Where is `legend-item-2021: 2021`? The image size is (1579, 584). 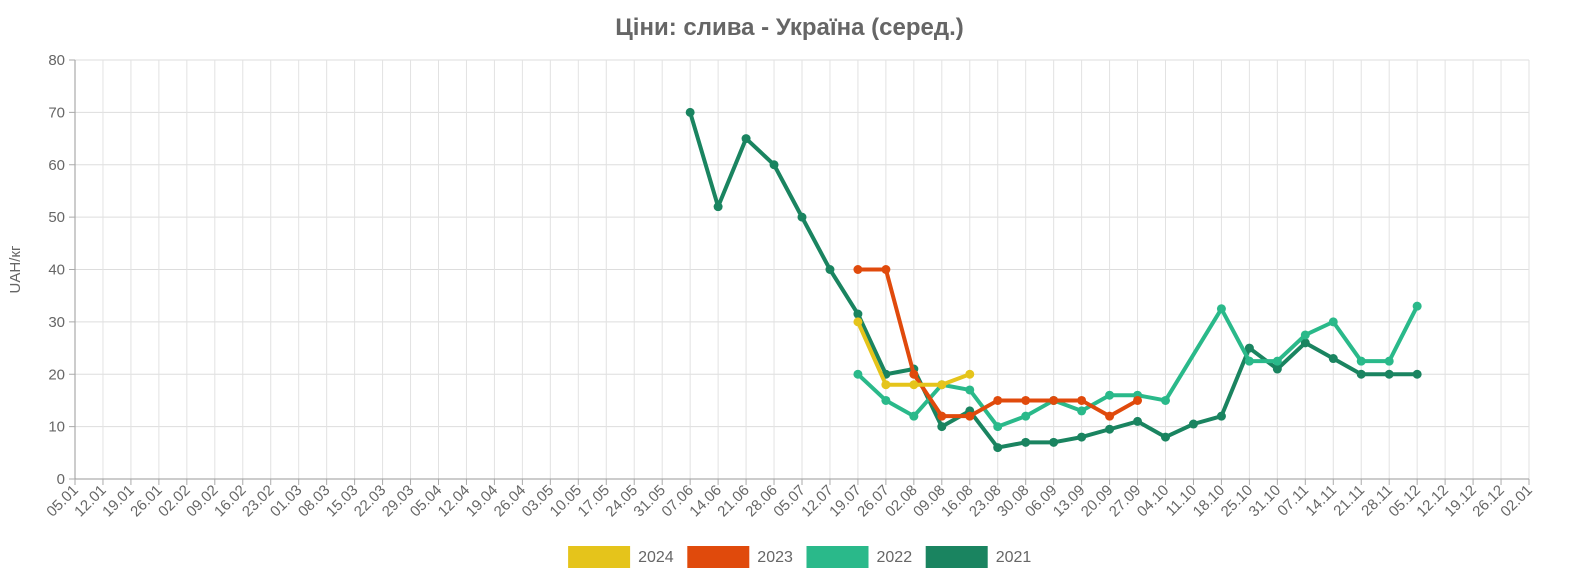 legend-item-2021: 2021 is located at coordinates (978, 557).